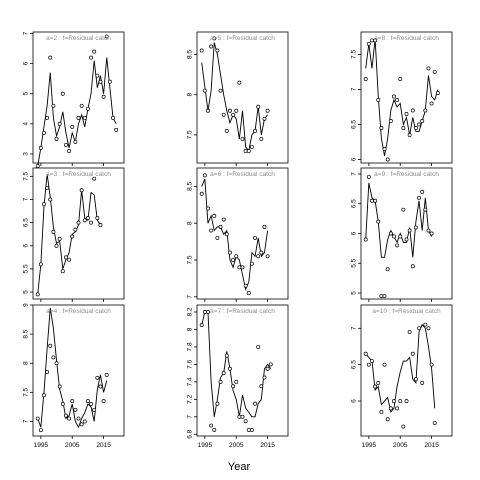 This screenshot has height=480, width=480. I want to click on y-tick-label: 7.5, so click(354, 54).